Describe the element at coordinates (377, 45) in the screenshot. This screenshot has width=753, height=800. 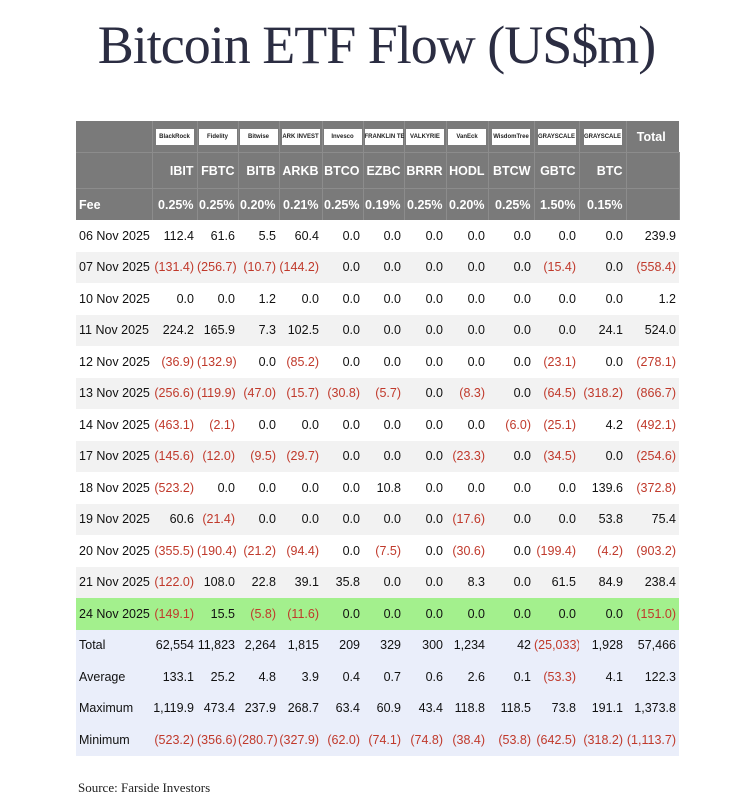
I see `page-title: Bitcoin ETF Flow (US$m)` at that location.